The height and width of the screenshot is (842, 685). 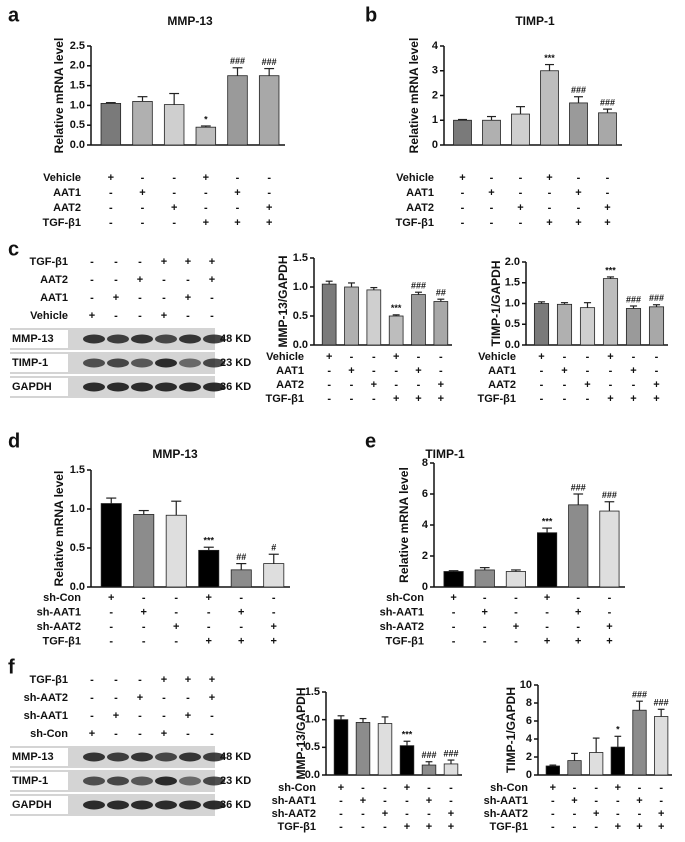 What do you see at coordinates (425, 494) in the screenshot?
I see `y-tick-label: 6` at bounding box center [425, 494].